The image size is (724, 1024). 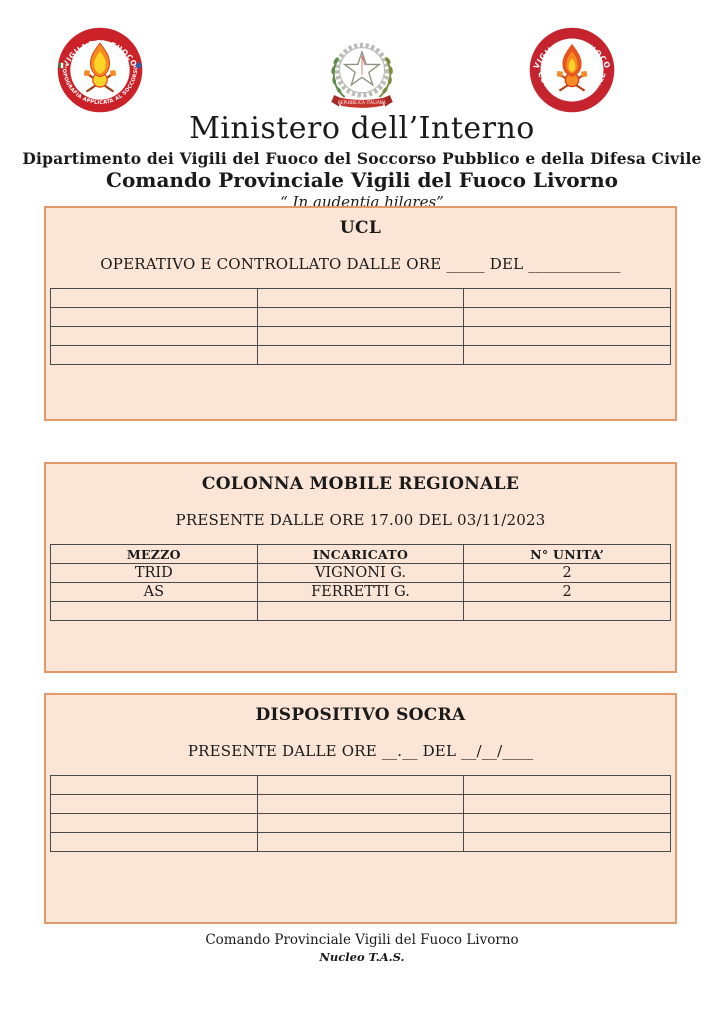 What do you see at coordinates (360, 573) in the screenshot?
I see `table-row: TRID VIGNONI G. 2` at bounding box center [360, 573].